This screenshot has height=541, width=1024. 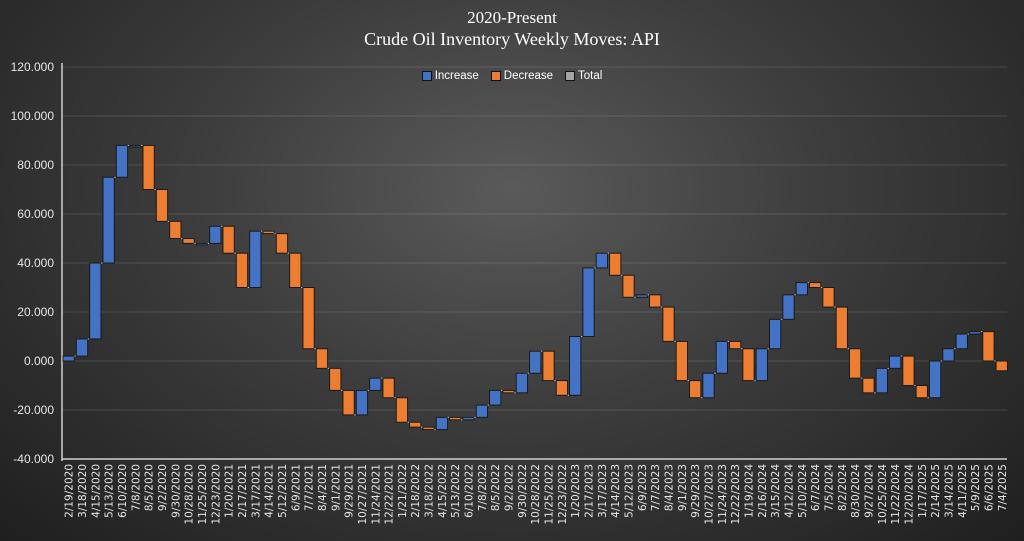 What do you see at coordinates (363, 494) in the screenshot?
I see `x-tick-label: 10/27/2021` at bounding box center [363, 494].